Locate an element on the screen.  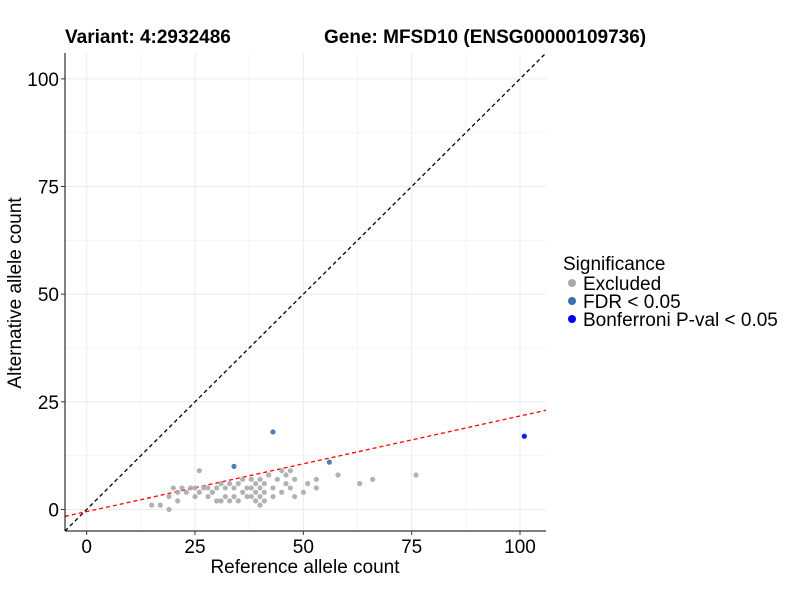
legend-label: Bonferroni P-val < 0.05 is located at coordinates (680, 320).